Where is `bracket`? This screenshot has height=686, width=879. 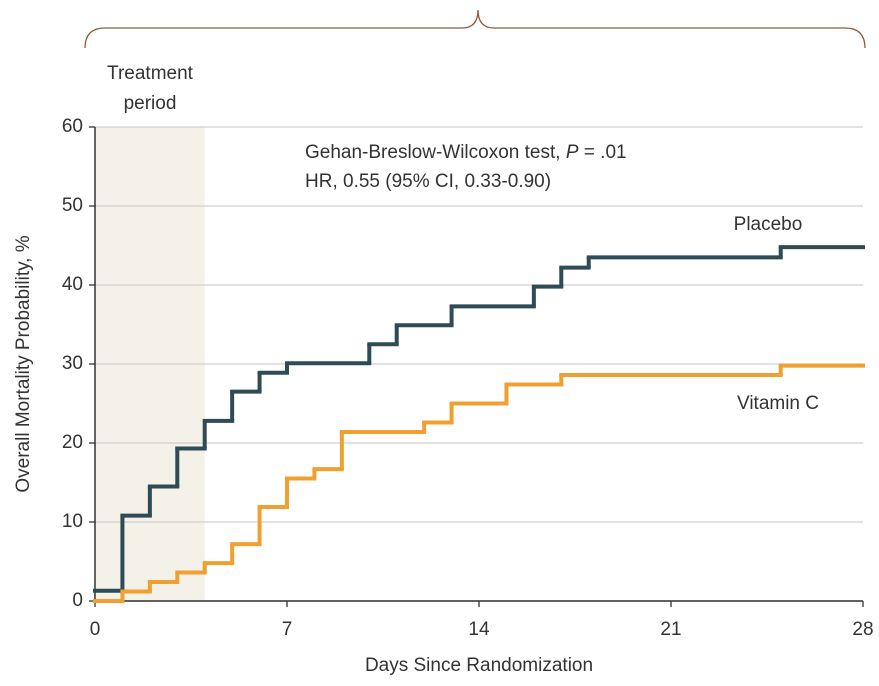
bracket is located at coordinates (475, 29).